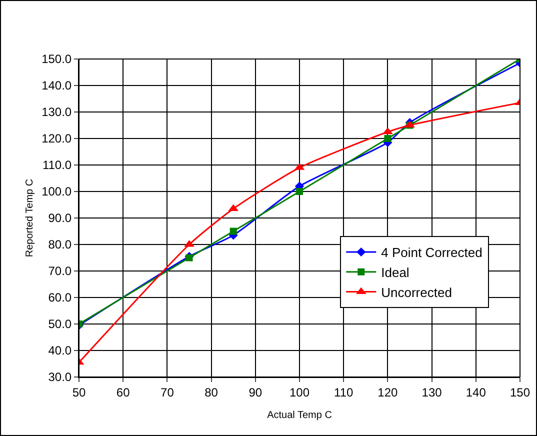 The width and height of the screenshot is (537, 436). Describe the element at coordinates (299, 392) in the screenshot. I see `x-tick-label: 100` at that location.